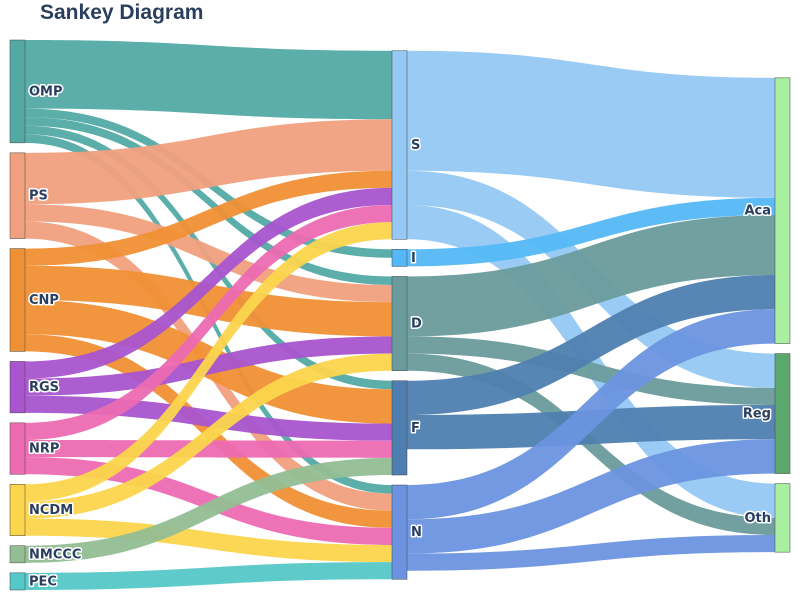  I want to click on link-omp-to-d, so click(208, 201).